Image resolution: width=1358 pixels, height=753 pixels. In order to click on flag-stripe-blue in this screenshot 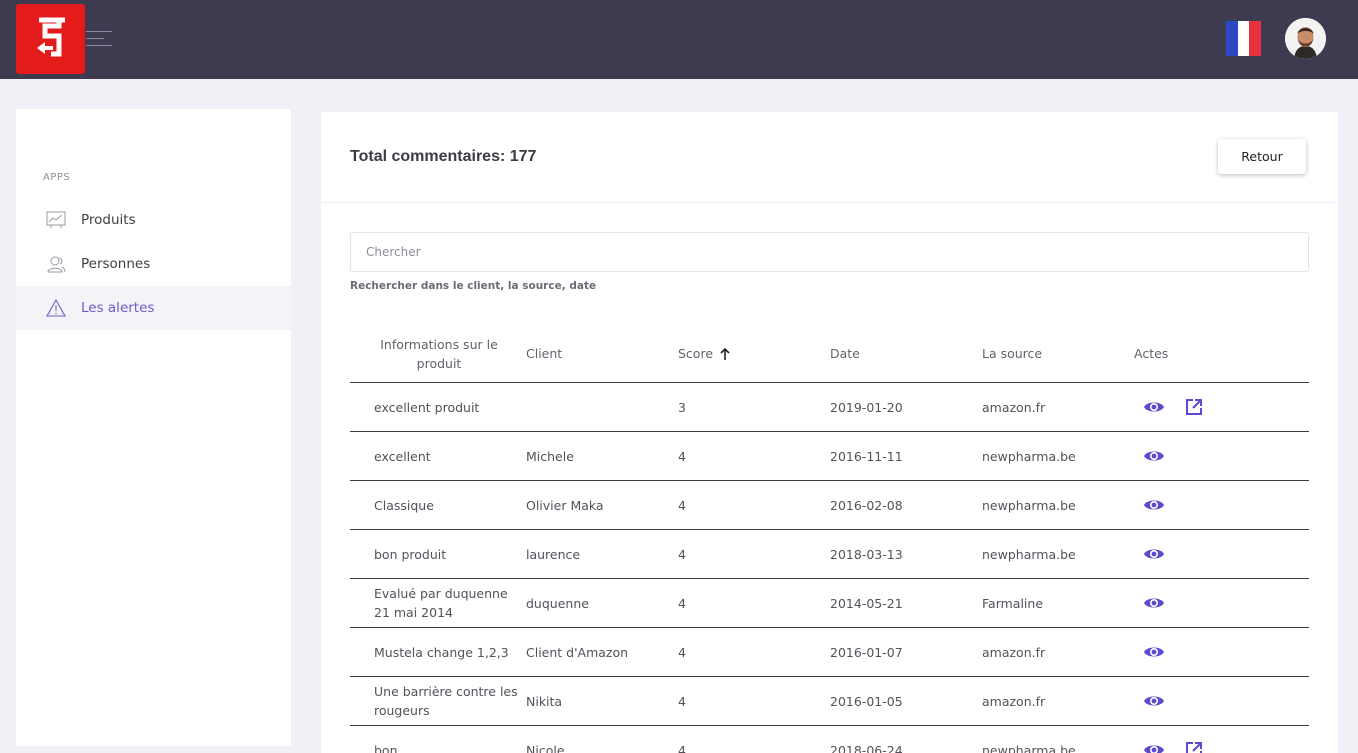, I will do `click(1232, 38)`.